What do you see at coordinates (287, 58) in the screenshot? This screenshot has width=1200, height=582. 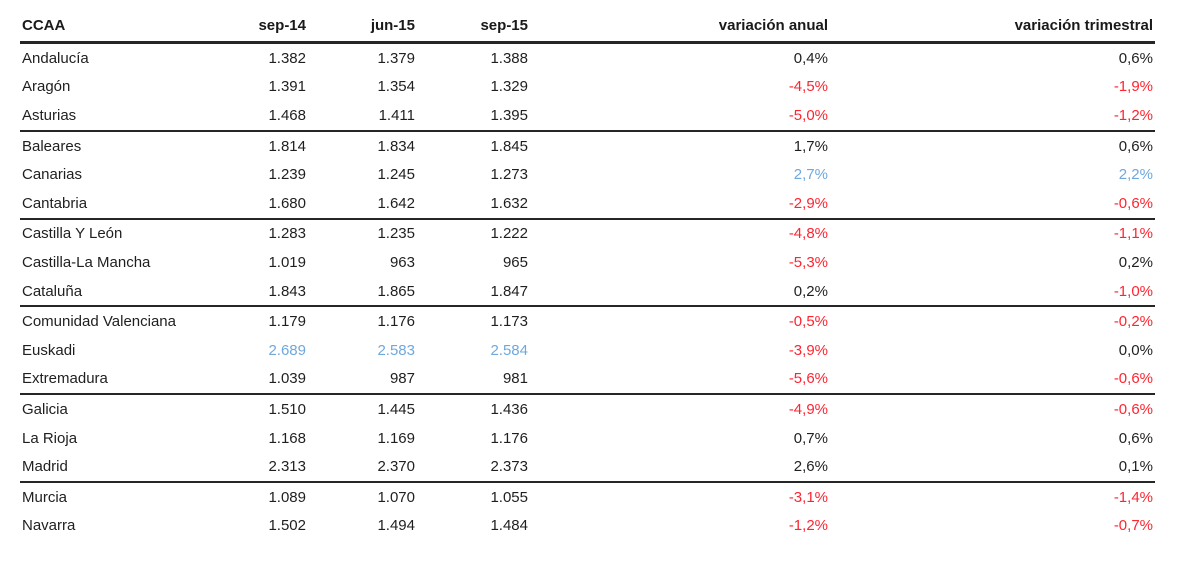 I see `value-sep14: 1.382` at bounding box center [287, 58].